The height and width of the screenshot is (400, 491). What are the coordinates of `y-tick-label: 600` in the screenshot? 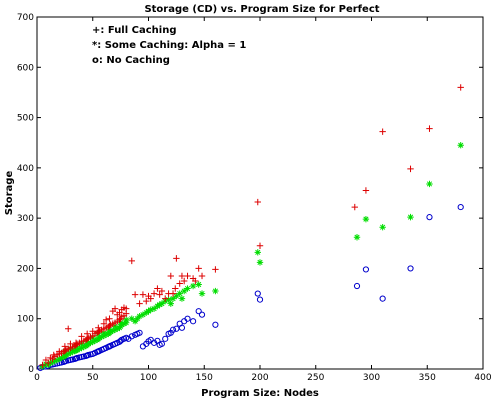 It's located at (25, 68).